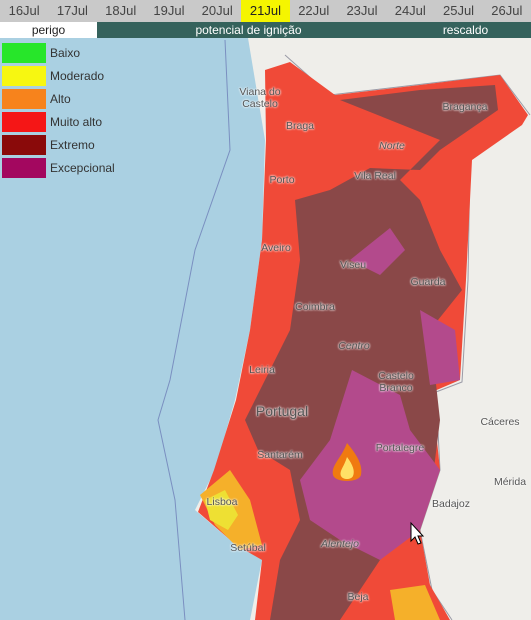 This screenshot has width=531, height=620. Describe the element at coordinates (451, 504) in the screenshot. I see `place-label: Badajoz` at that location.